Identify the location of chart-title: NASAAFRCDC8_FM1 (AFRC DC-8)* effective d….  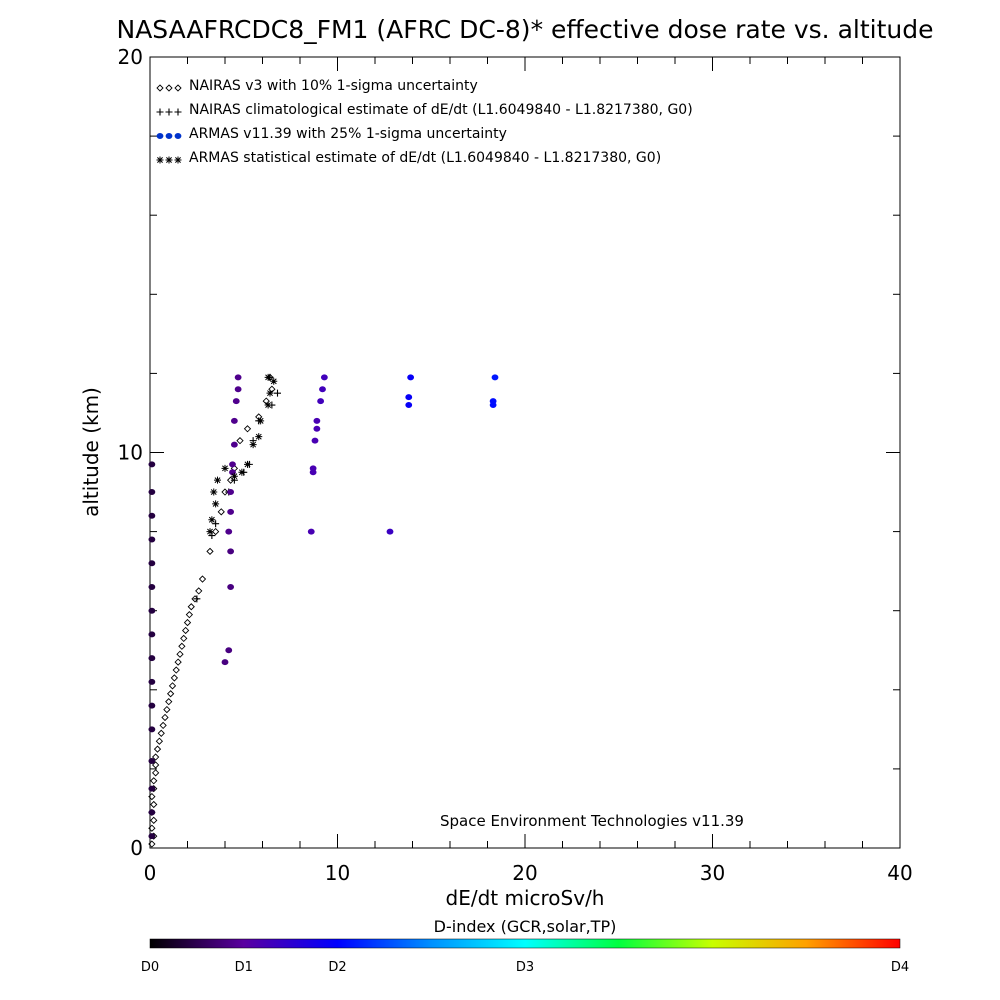
(525, 29).